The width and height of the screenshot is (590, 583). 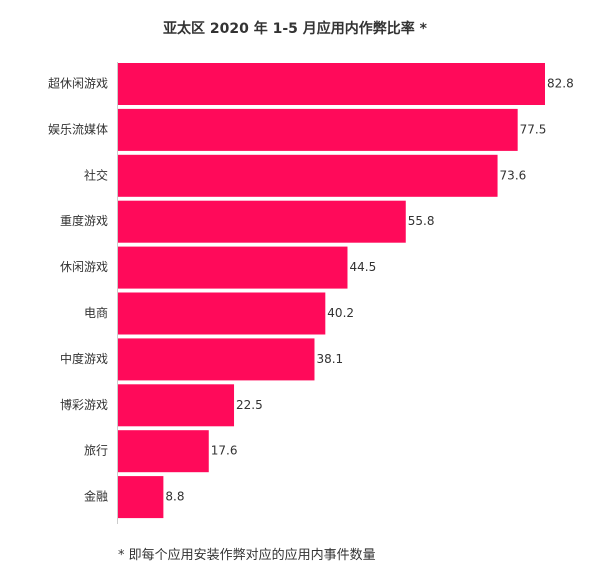 I want to click on category-label: 社交, so click(x=96, y=174).